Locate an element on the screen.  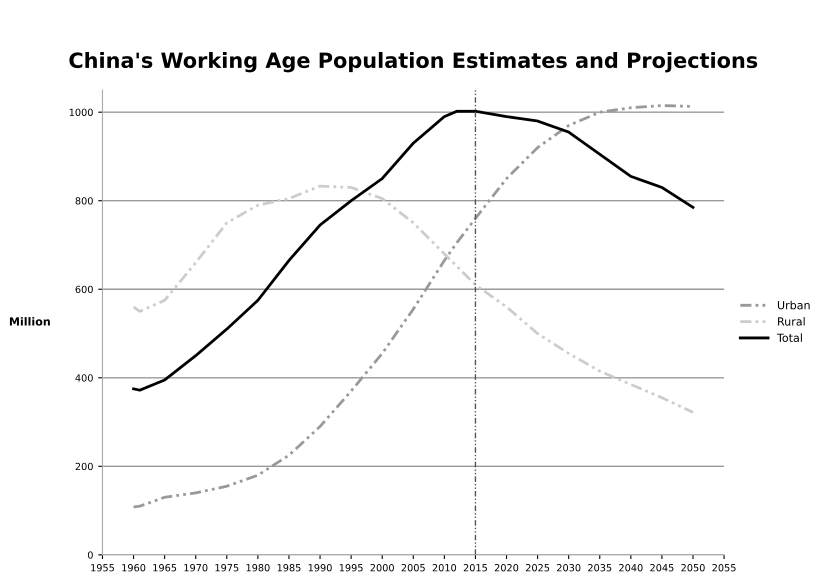
y-tick-label: 600 is located at coordinates (84, 290).